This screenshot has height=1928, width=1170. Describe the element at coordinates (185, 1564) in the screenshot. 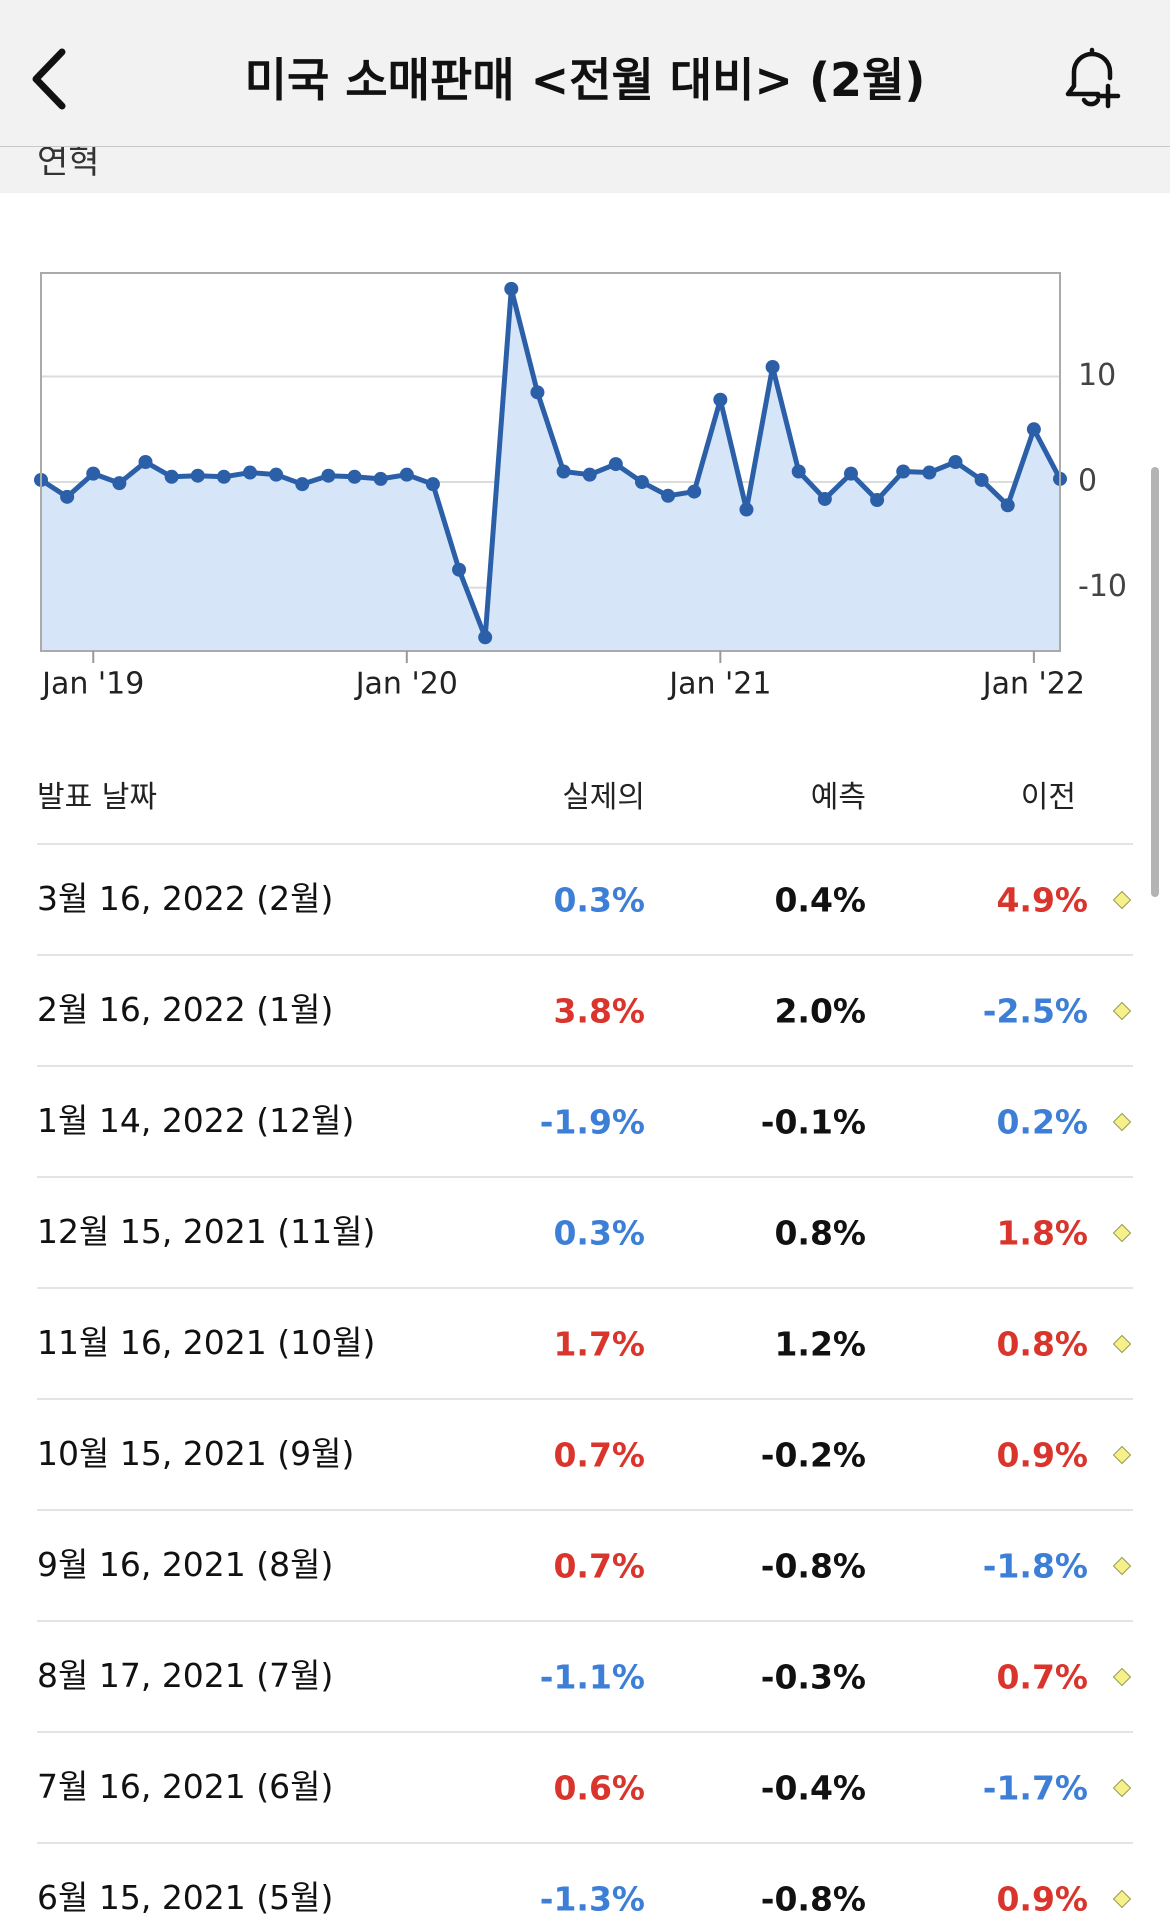

I see `release-date: 9월 16, 2021 (8월)` at that location.